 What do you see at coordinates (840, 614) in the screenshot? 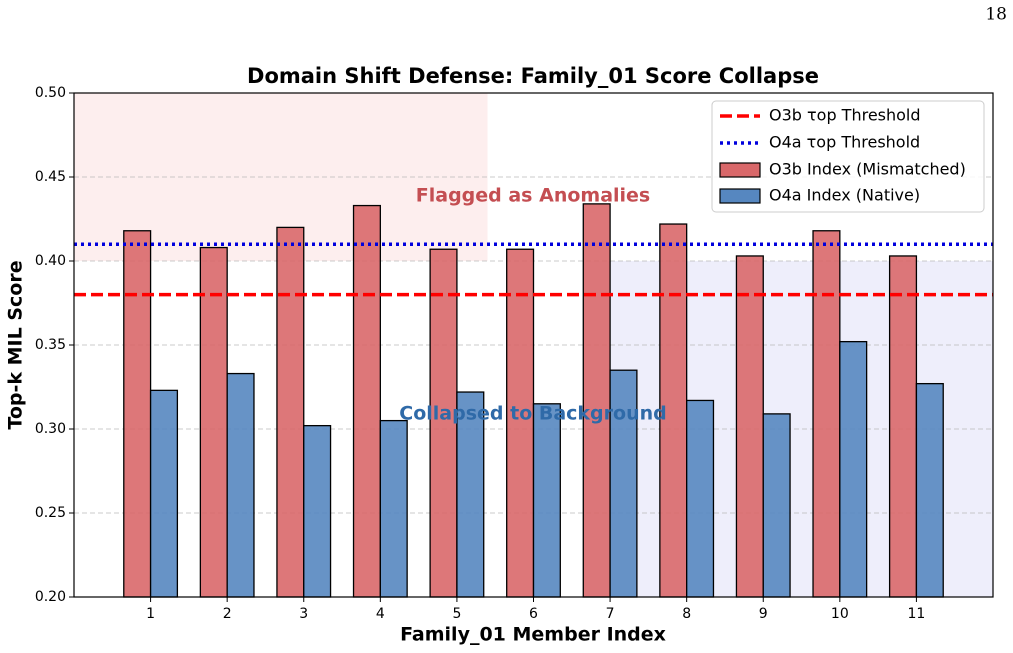
I see `x-tick-label: 10` at bounding box center [840, 614].